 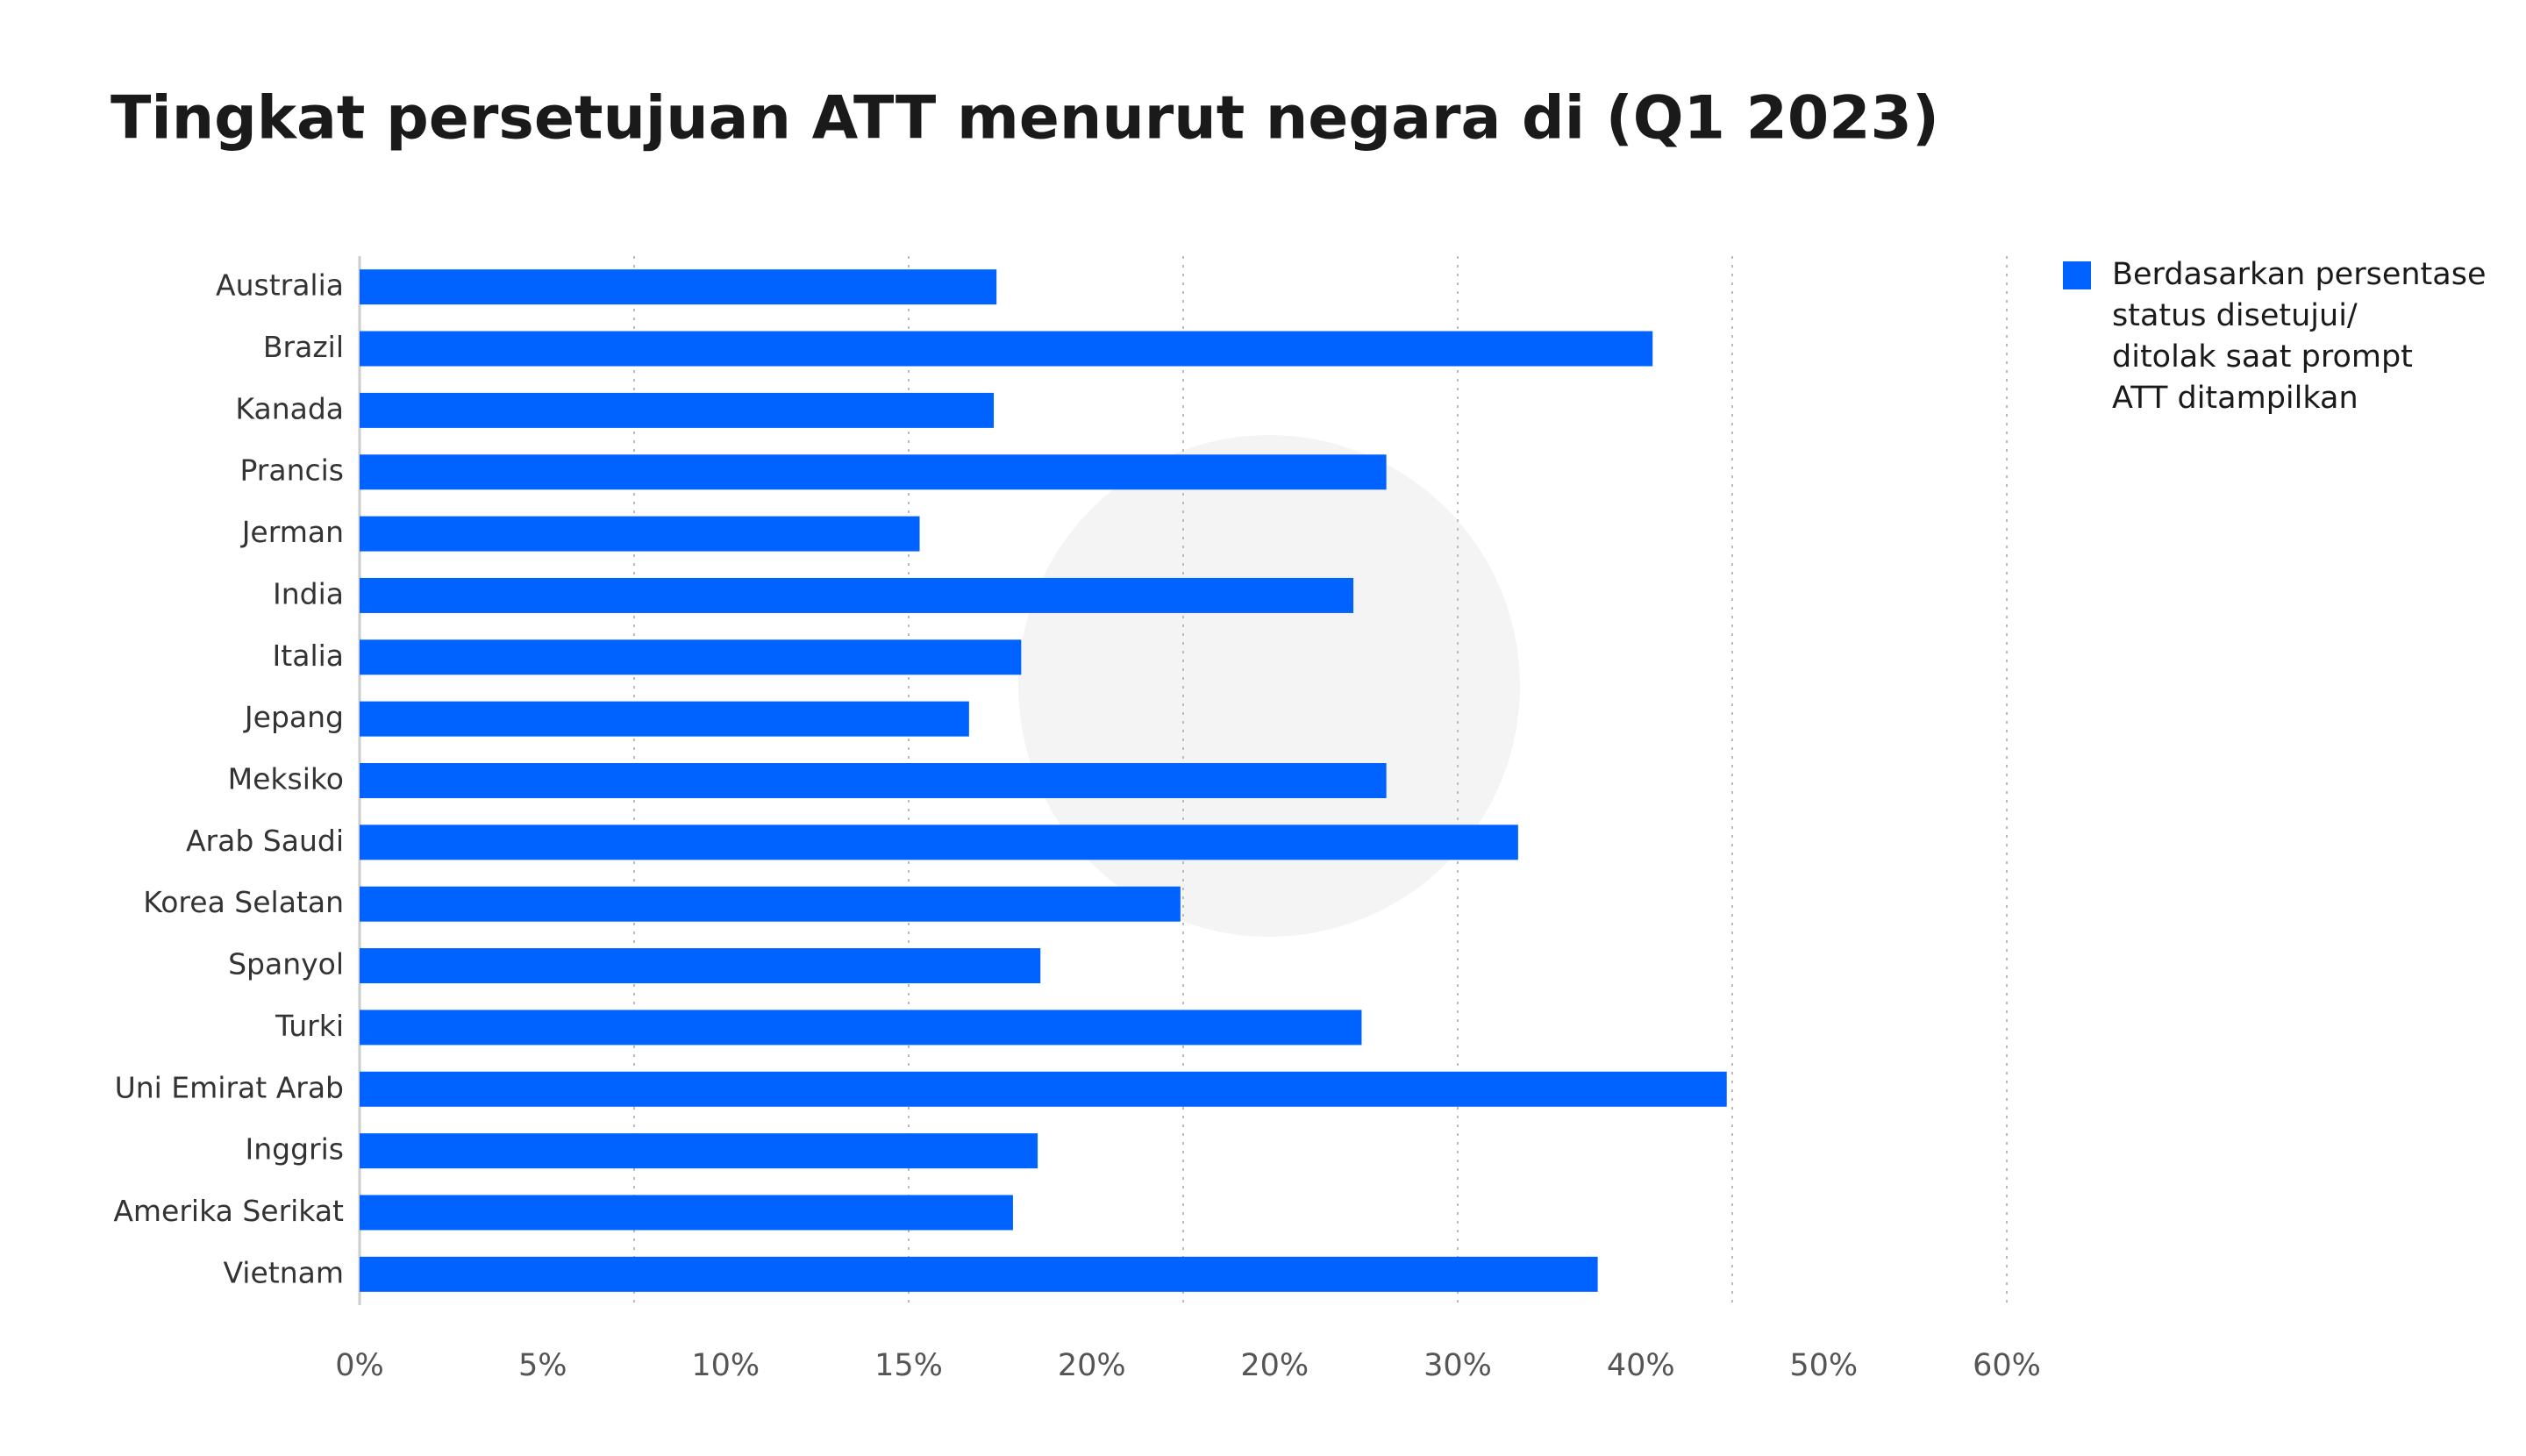 I want to click on x-tick-label: 0%, so click(x=359, y=1365).